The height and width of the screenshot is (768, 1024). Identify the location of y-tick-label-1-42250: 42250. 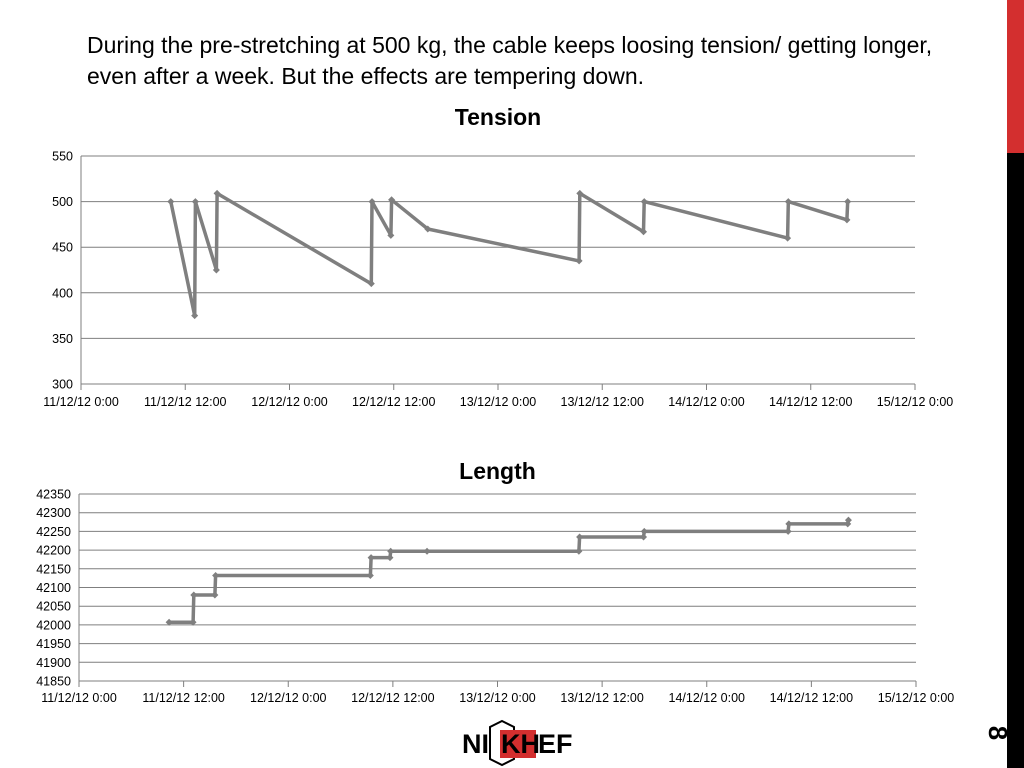
(53, 532).